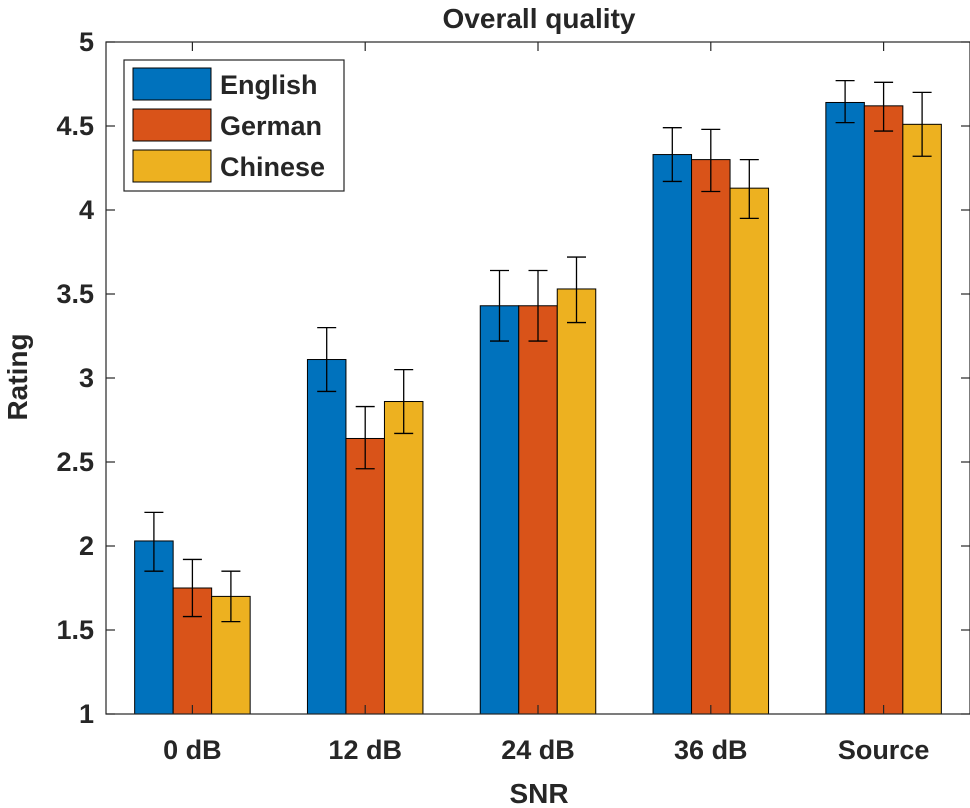  Describe the element at coordinates (172, 125) in the screenshot. I see `legend-swatch-german` at that location.